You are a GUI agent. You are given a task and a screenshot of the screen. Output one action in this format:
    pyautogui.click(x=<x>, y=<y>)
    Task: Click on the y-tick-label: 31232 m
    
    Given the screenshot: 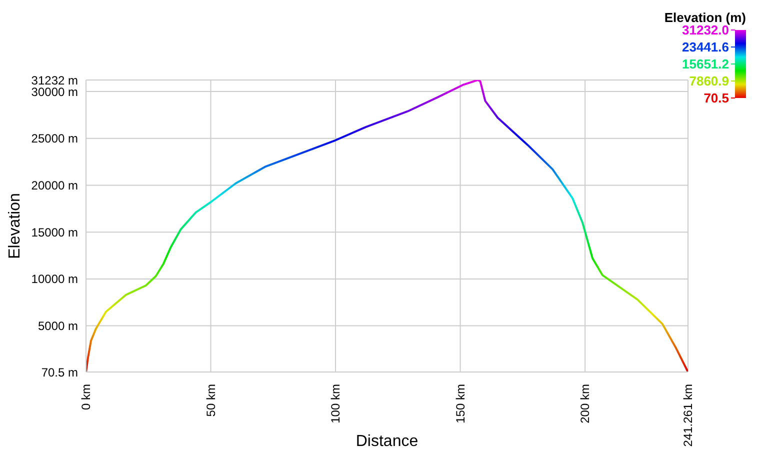 What is the action you would take?
    pyautogui.click(x=54, y=80)
    